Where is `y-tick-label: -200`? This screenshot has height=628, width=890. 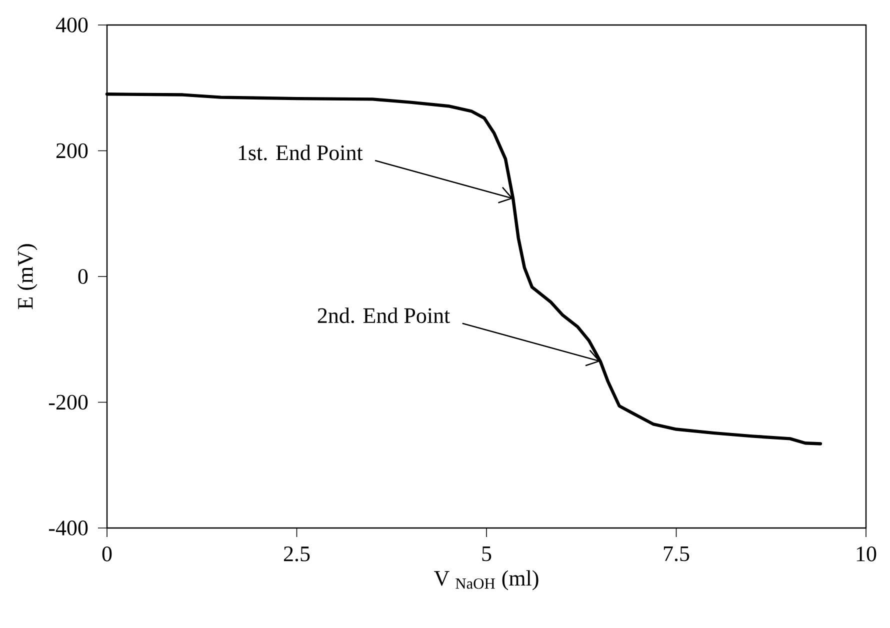 y-tick-label: -200 is located at coordinates (68, 402).